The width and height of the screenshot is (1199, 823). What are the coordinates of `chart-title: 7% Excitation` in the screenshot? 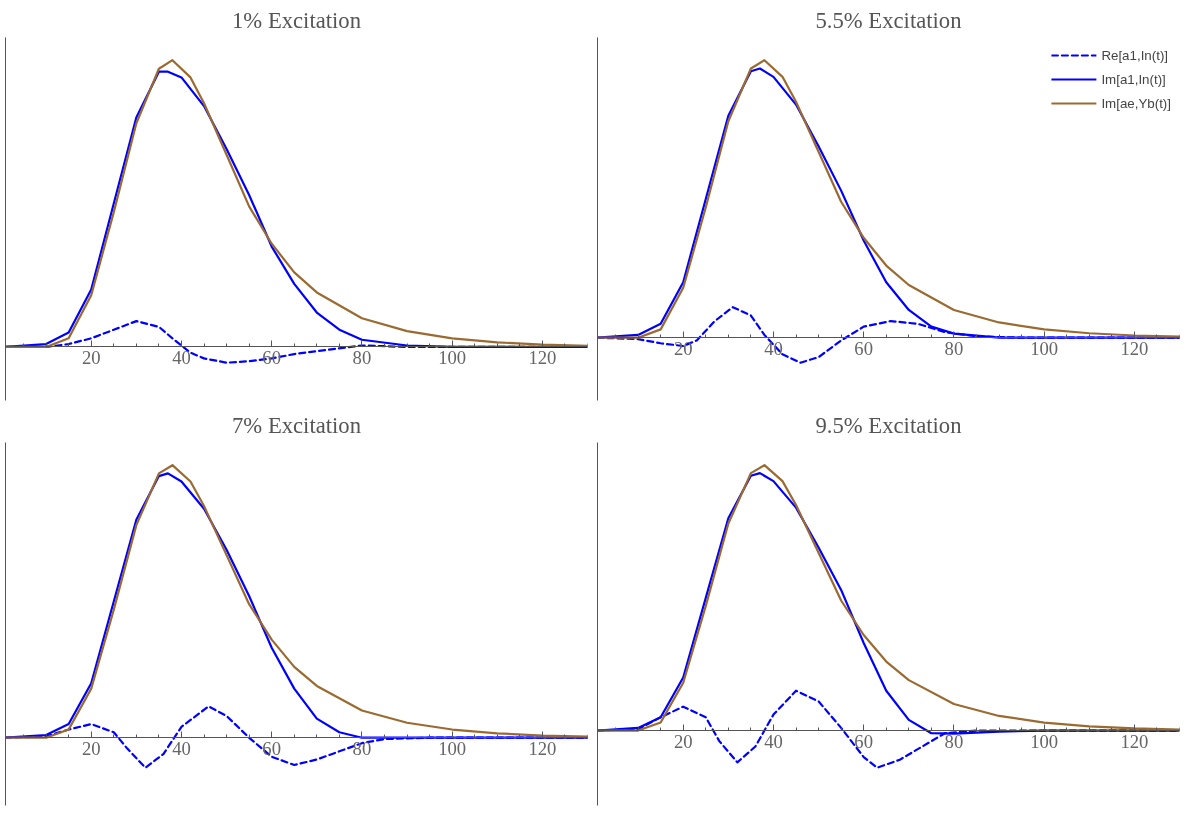 It's located at (296, 425).